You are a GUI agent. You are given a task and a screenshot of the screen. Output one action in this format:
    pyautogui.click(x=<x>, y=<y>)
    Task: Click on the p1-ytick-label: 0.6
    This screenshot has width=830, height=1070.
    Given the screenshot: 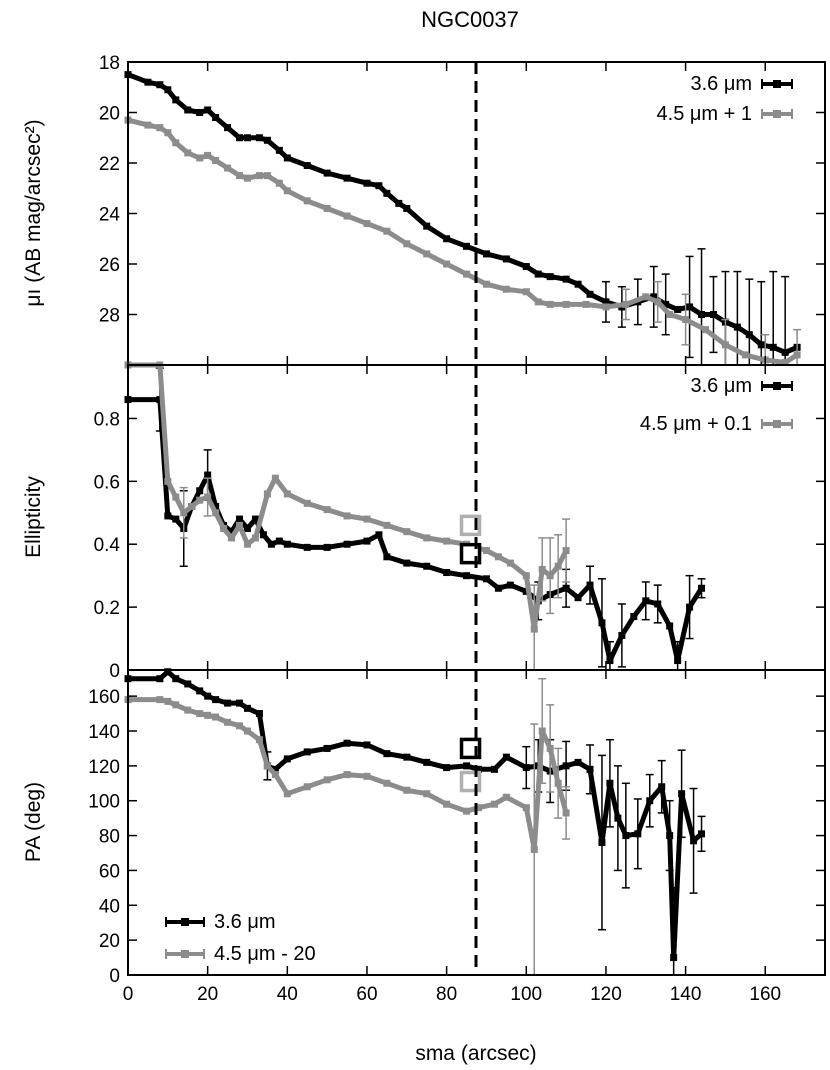 What is the action you would take?
    pyautogui.click(x=107, y=482)
    